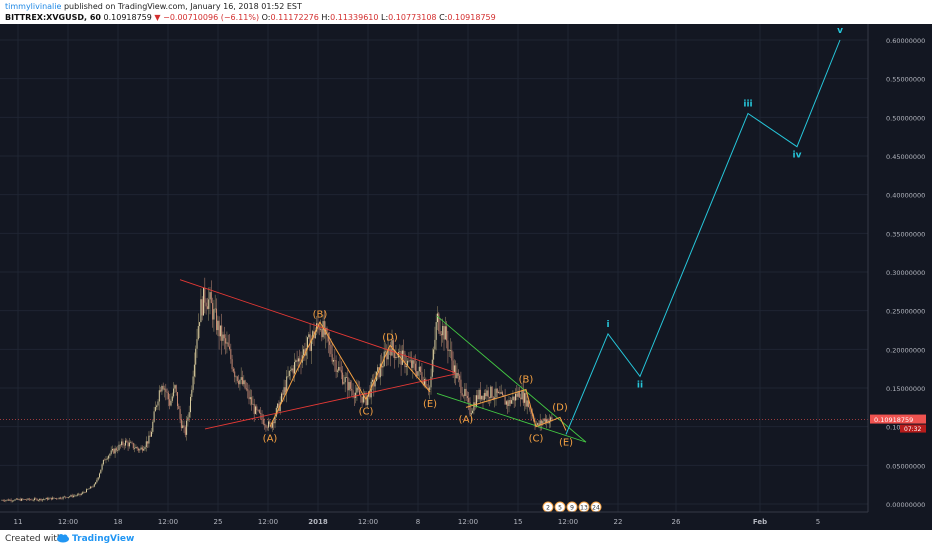 The image size is (932, 550). Describe the element at coordinates (430, 404) in the screenshot. I see `wave-label: (E)` at that location.